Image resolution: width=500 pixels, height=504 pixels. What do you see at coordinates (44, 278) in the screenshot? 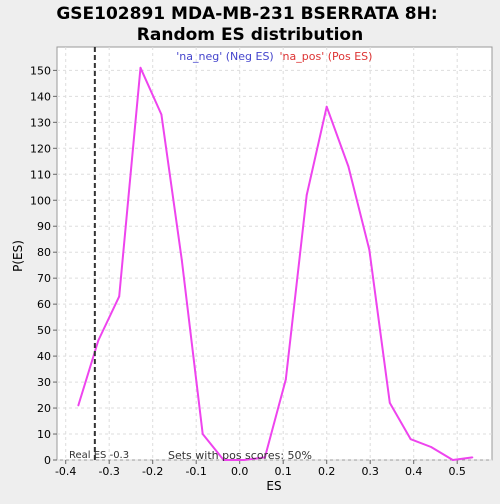
I see `y-tick-label: 70` at bounding box center [44, 278].